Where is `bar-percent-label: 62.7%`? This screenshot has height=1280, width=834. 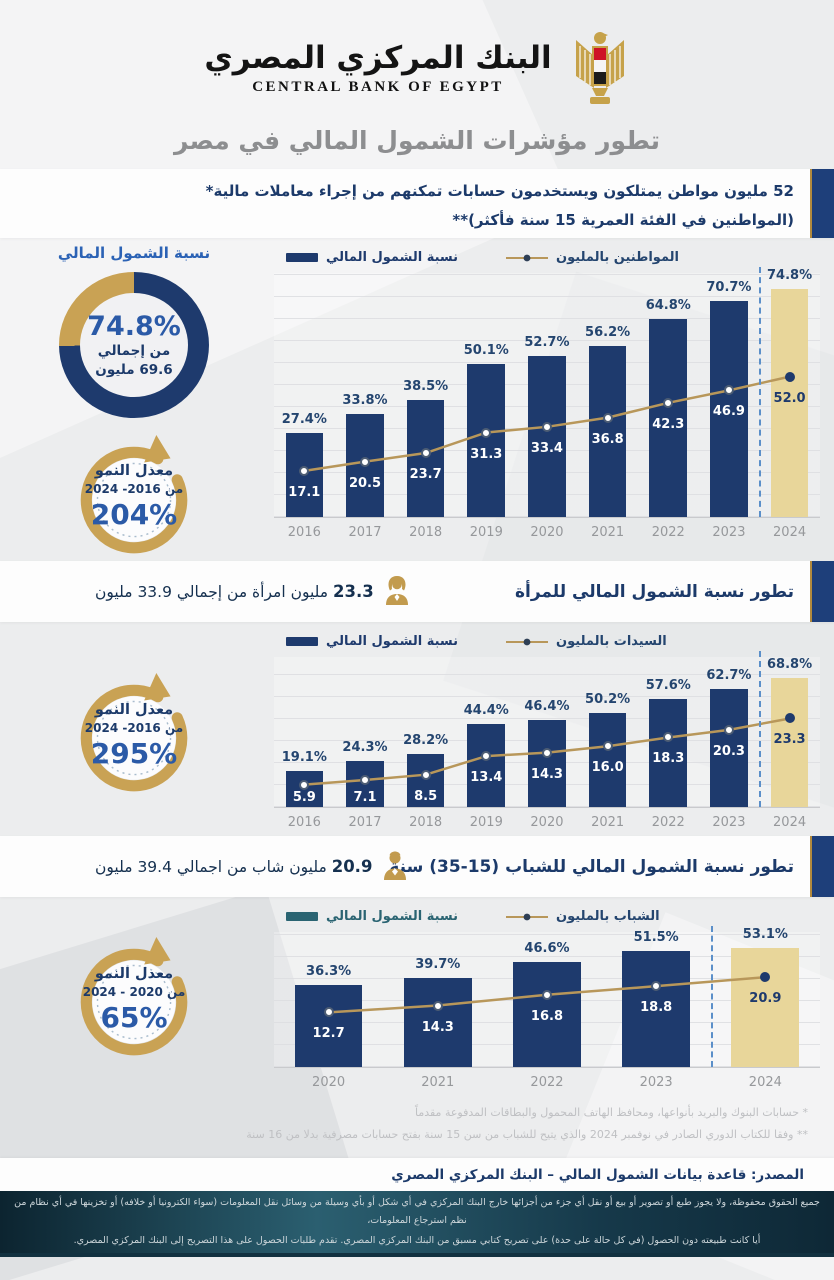
bar-percent-label: 62.7% is located at coordinates (729, 676).